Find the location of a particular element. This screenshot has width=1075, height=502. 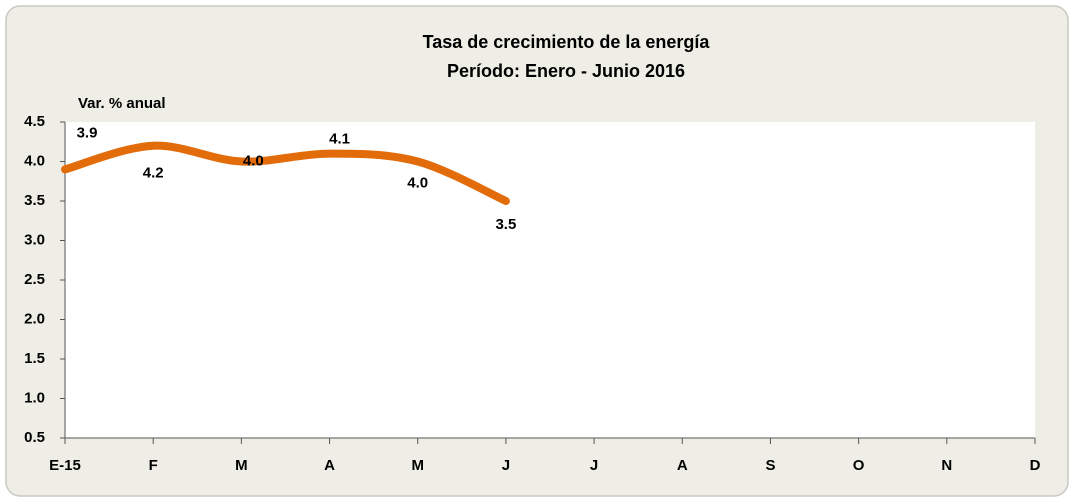

data-label: 3.9 is located at coordinates (87, 132).